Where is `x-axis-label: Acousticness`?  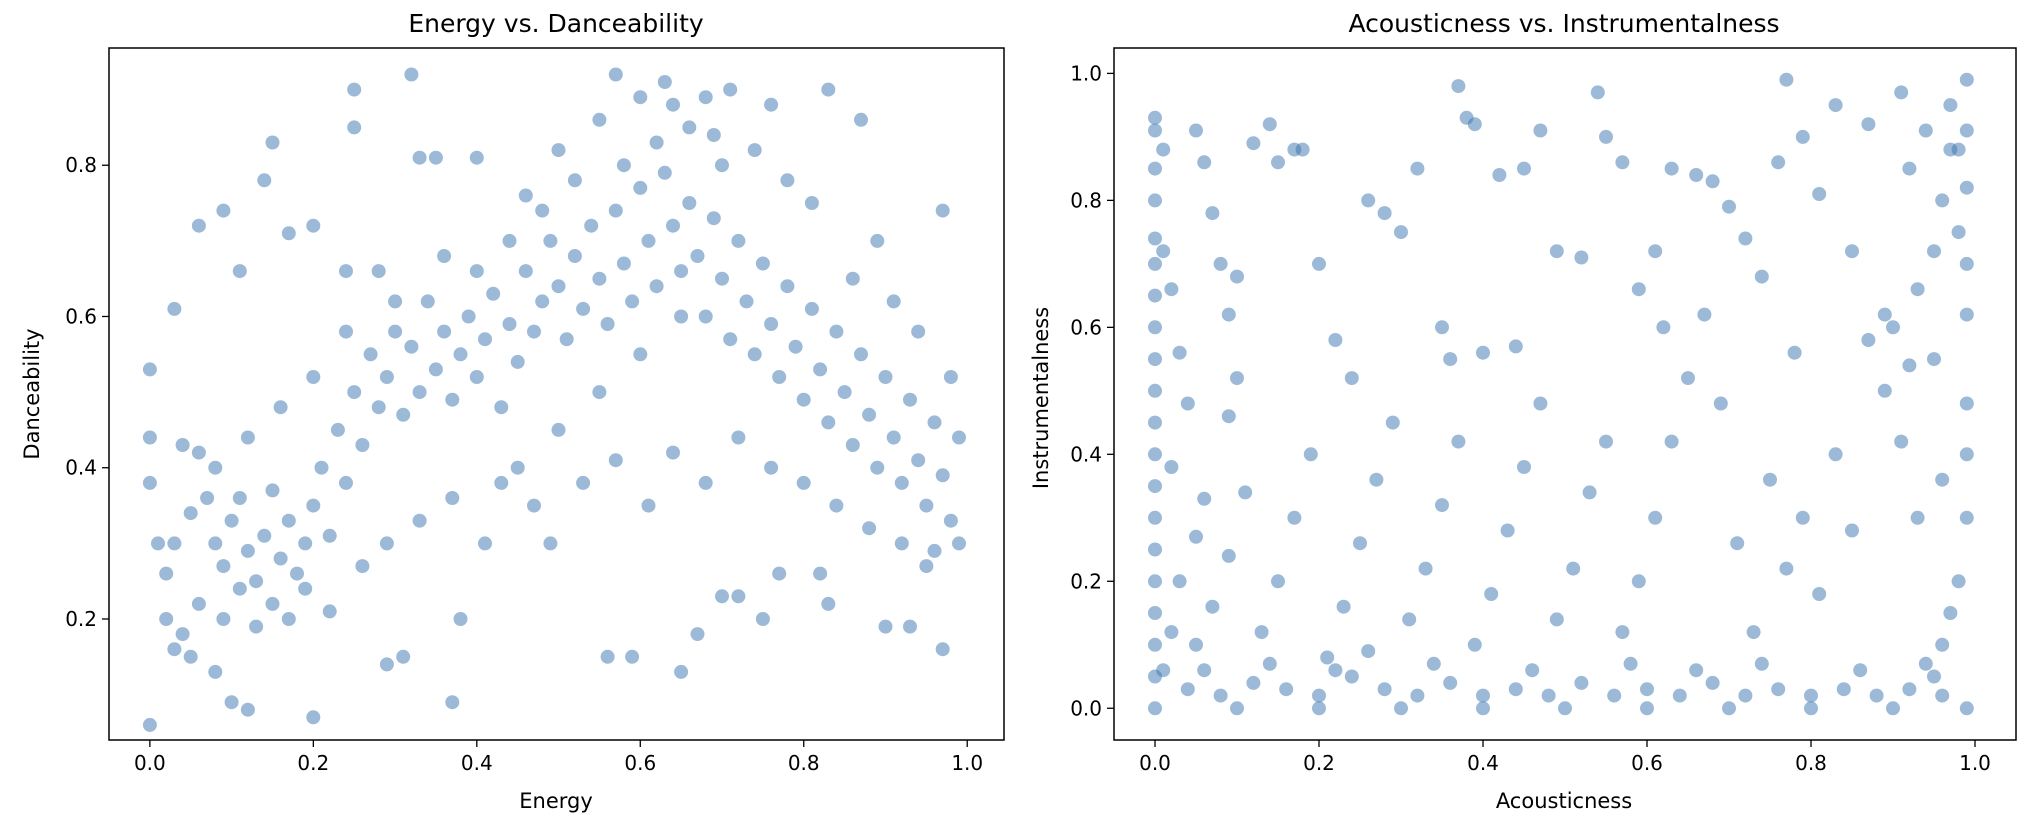 x-axis-label: Acousticness is located at coordinates (1564, 801).